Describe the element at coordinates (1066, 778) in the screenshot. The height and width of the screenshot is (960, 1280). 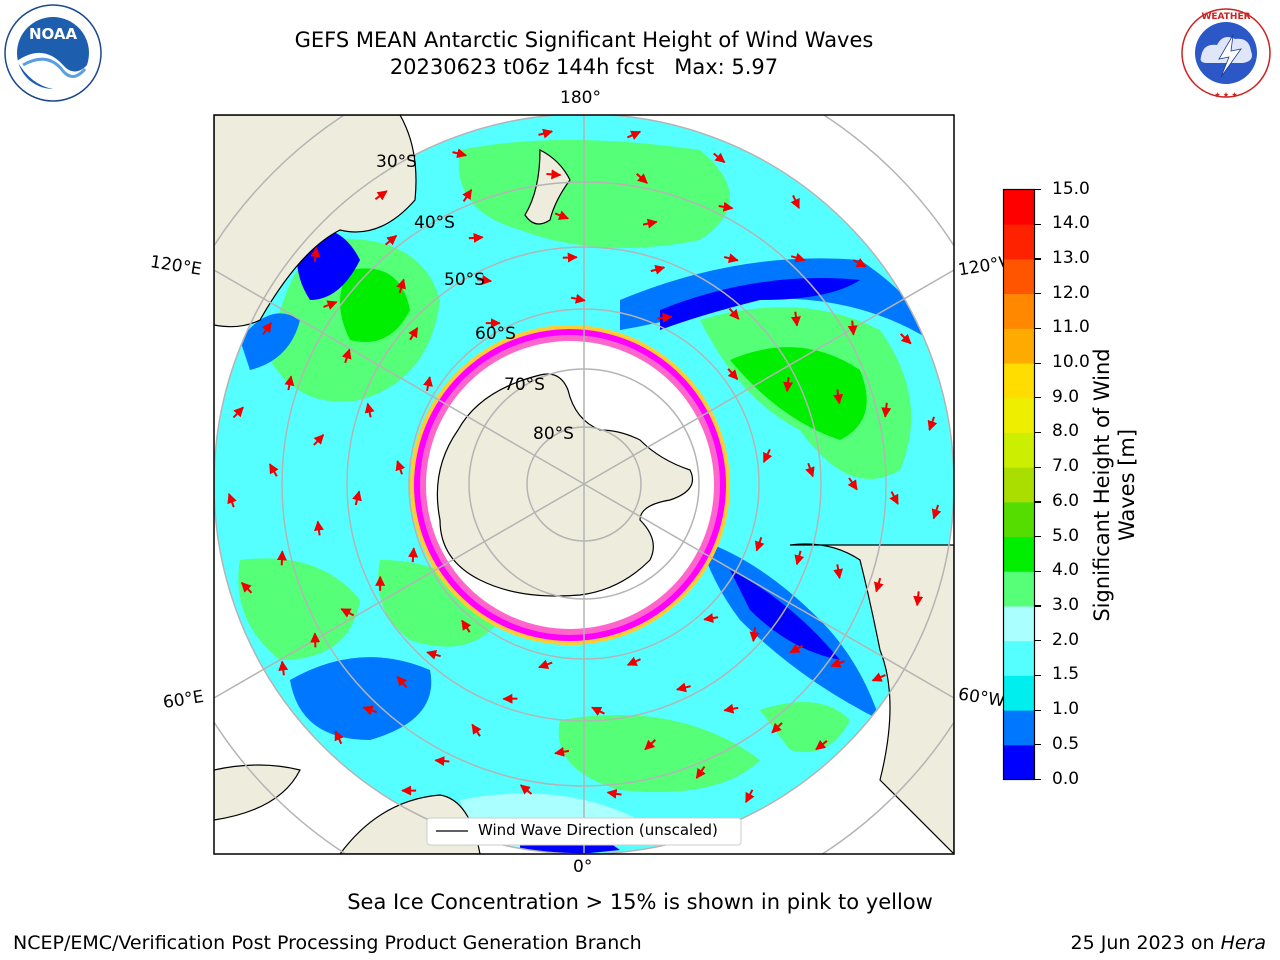
I see `colorbar-tick-label: 0.0` at that location.